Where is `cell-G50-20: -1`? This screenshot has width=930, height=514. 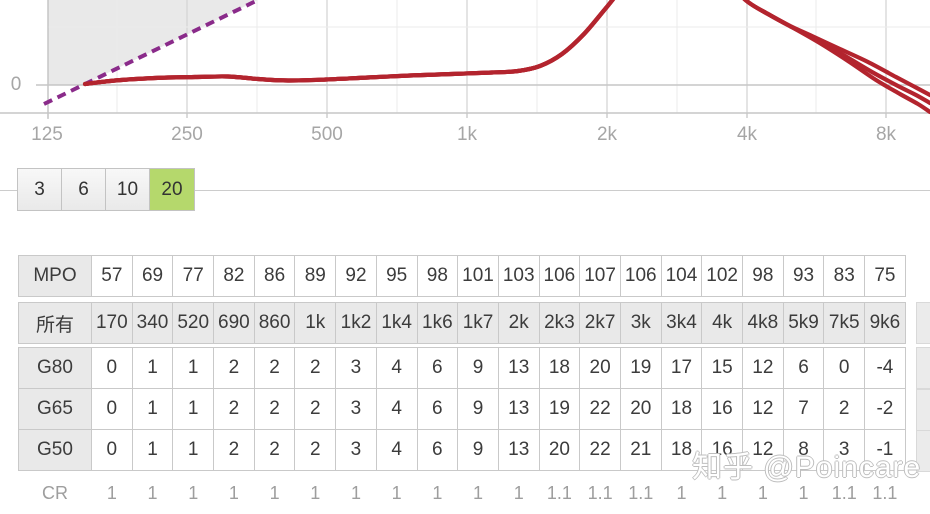 cell-G50-20: -1 is located at coordinates (885, 450).